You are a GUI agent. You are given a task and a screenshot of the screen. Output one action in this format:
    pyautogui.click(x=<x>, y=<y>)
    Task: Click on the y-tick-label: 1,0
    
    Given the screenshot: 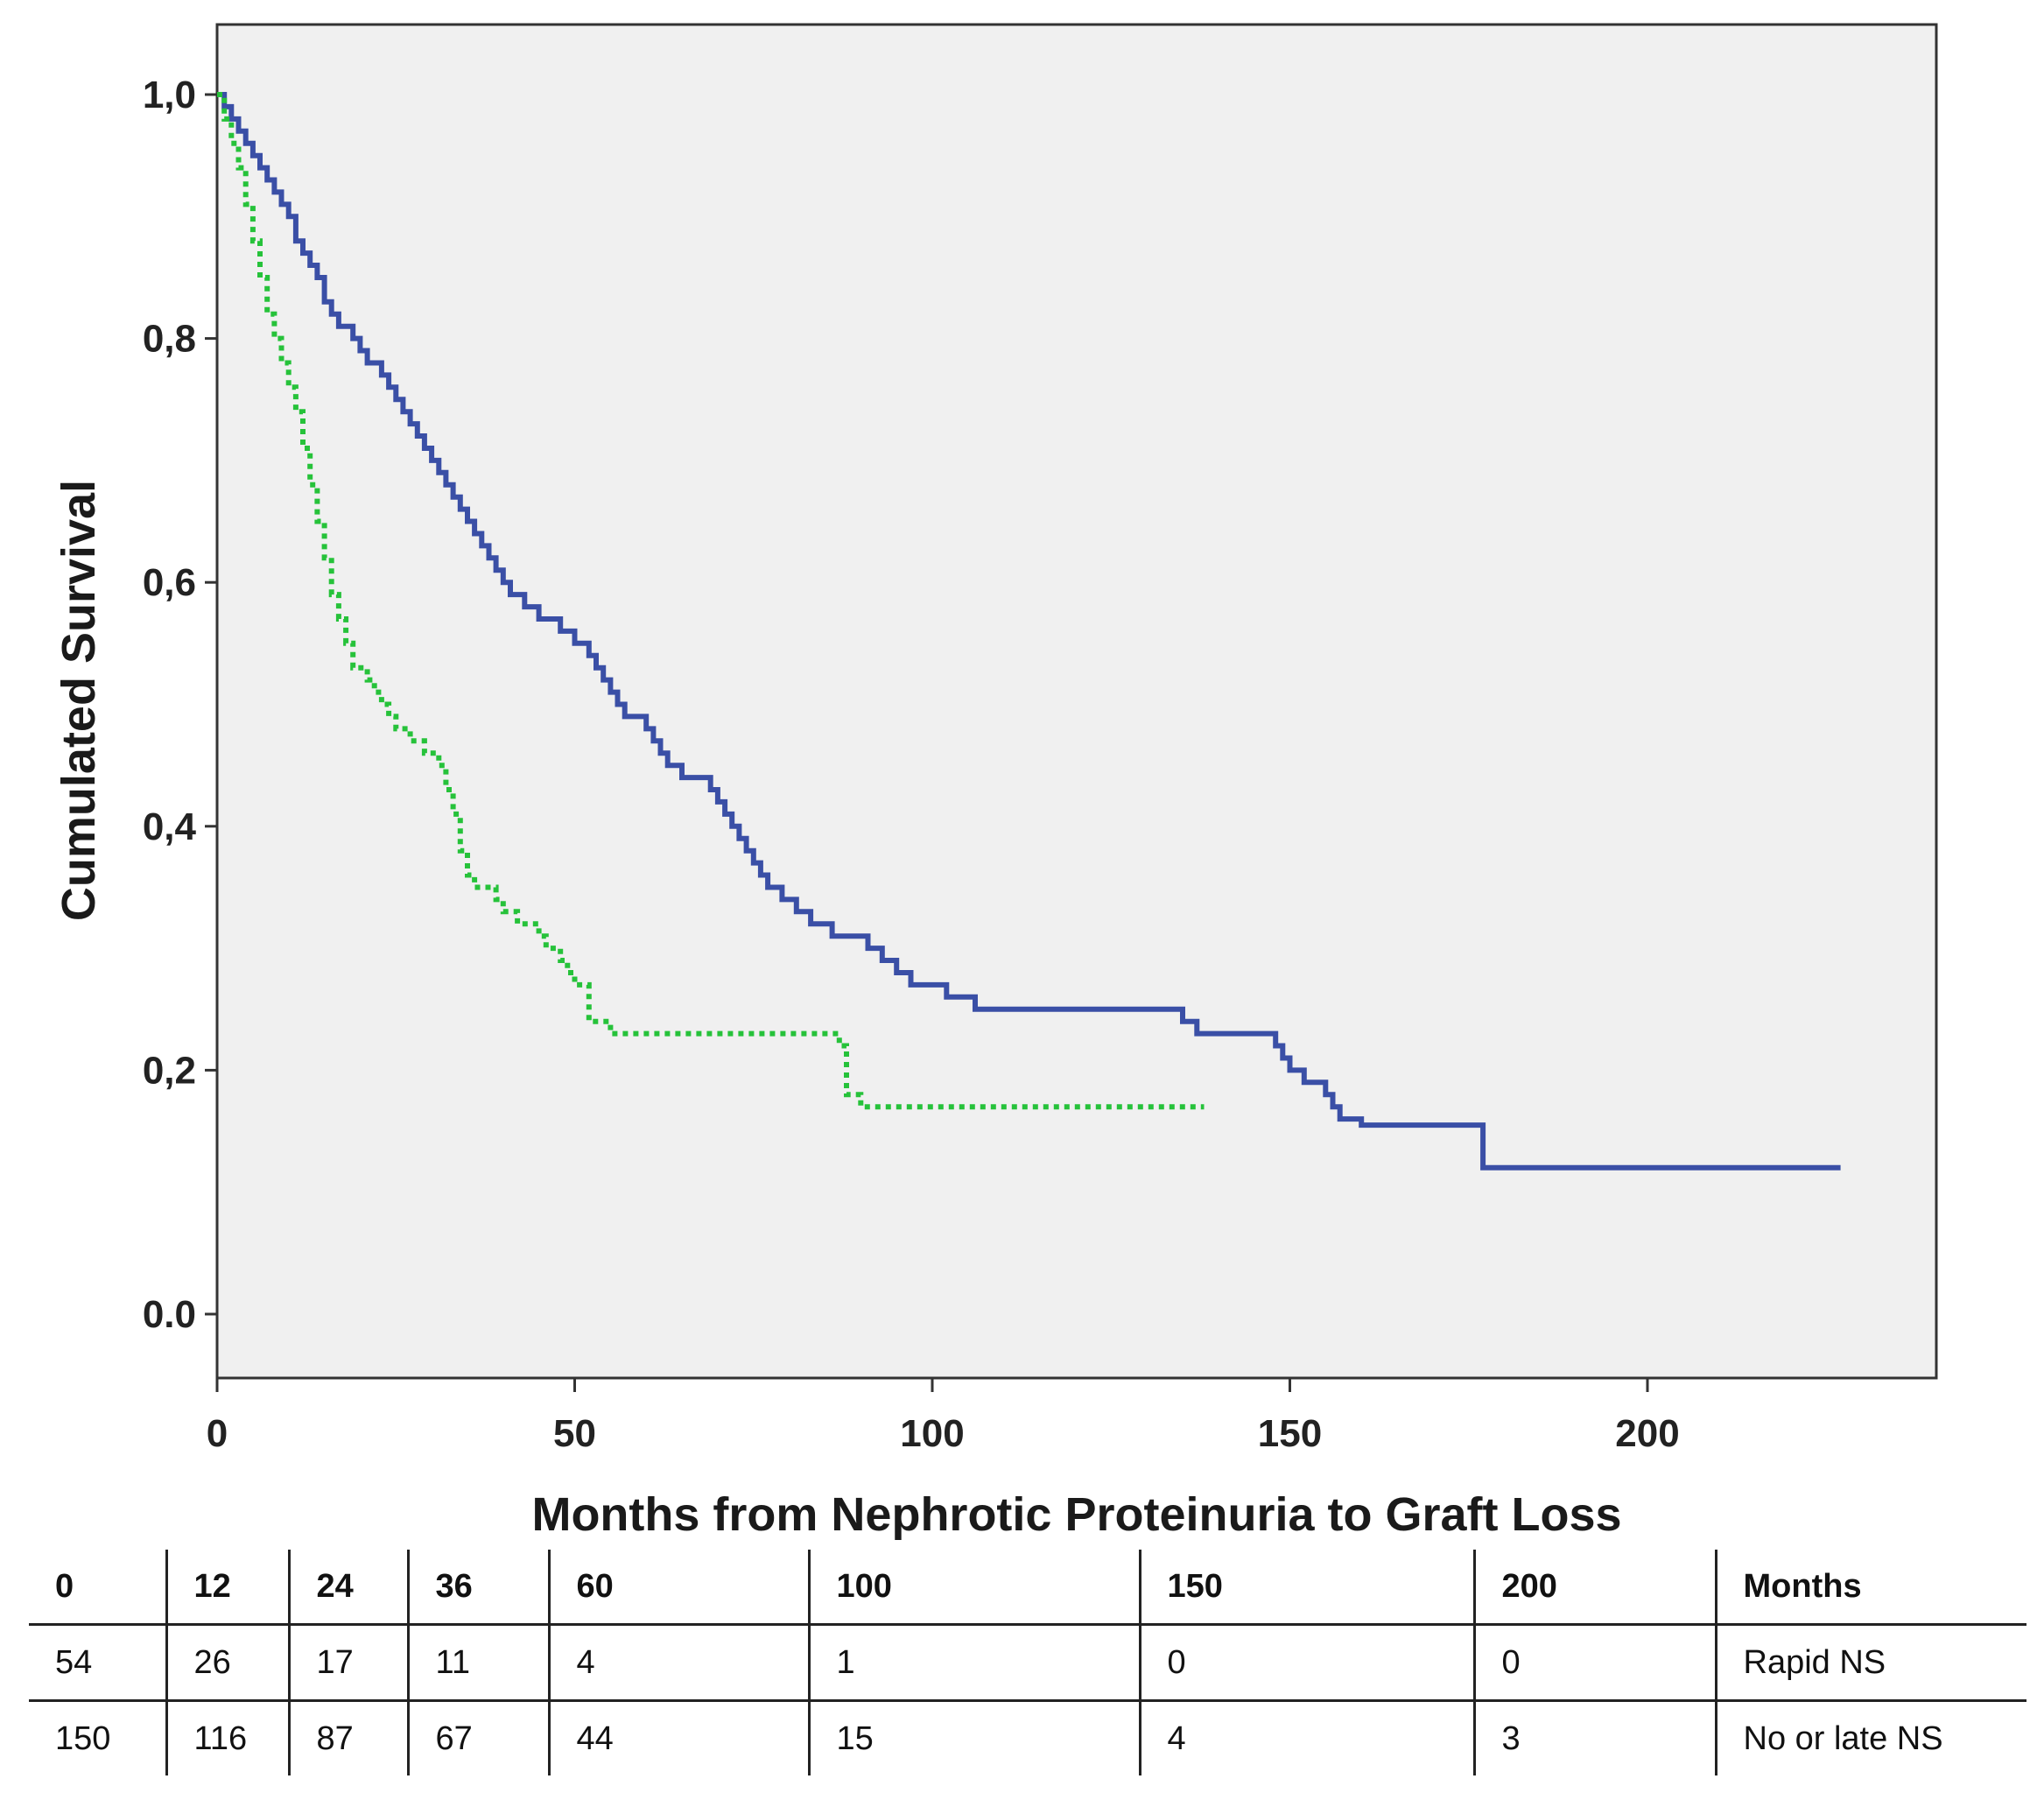 What is the action you would take?
    pyautogui.click(x=169, y=95)
    